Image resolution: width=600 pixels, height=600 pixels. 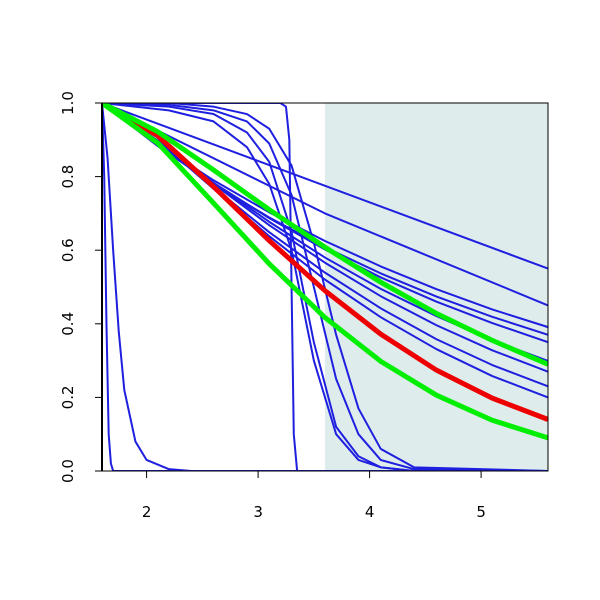 What do you see at coordinates (68, 324) in the screenshot?
I see `y-tick-label: 0.4` at bounding box center [68, 324].